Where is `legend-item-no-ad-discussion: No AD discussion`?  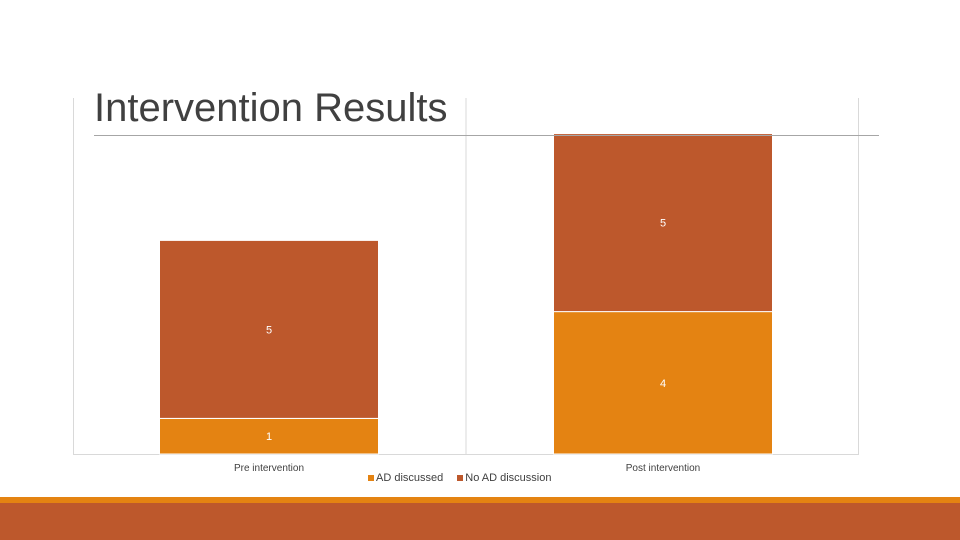
legend-item-no-ad-discussion: No AD discussion is located at coordinates (504, 478).